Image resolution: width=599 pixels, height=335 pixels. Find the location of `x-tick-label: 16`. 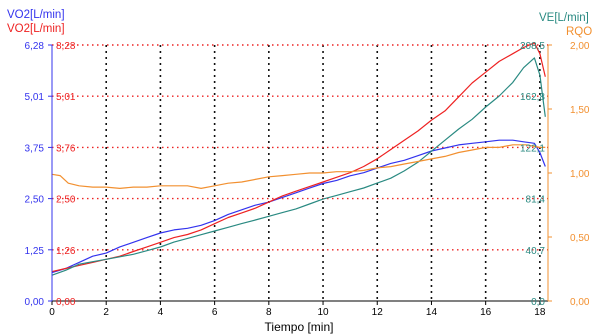

x-tick-label: 16 is located at coordinates (486, 312).